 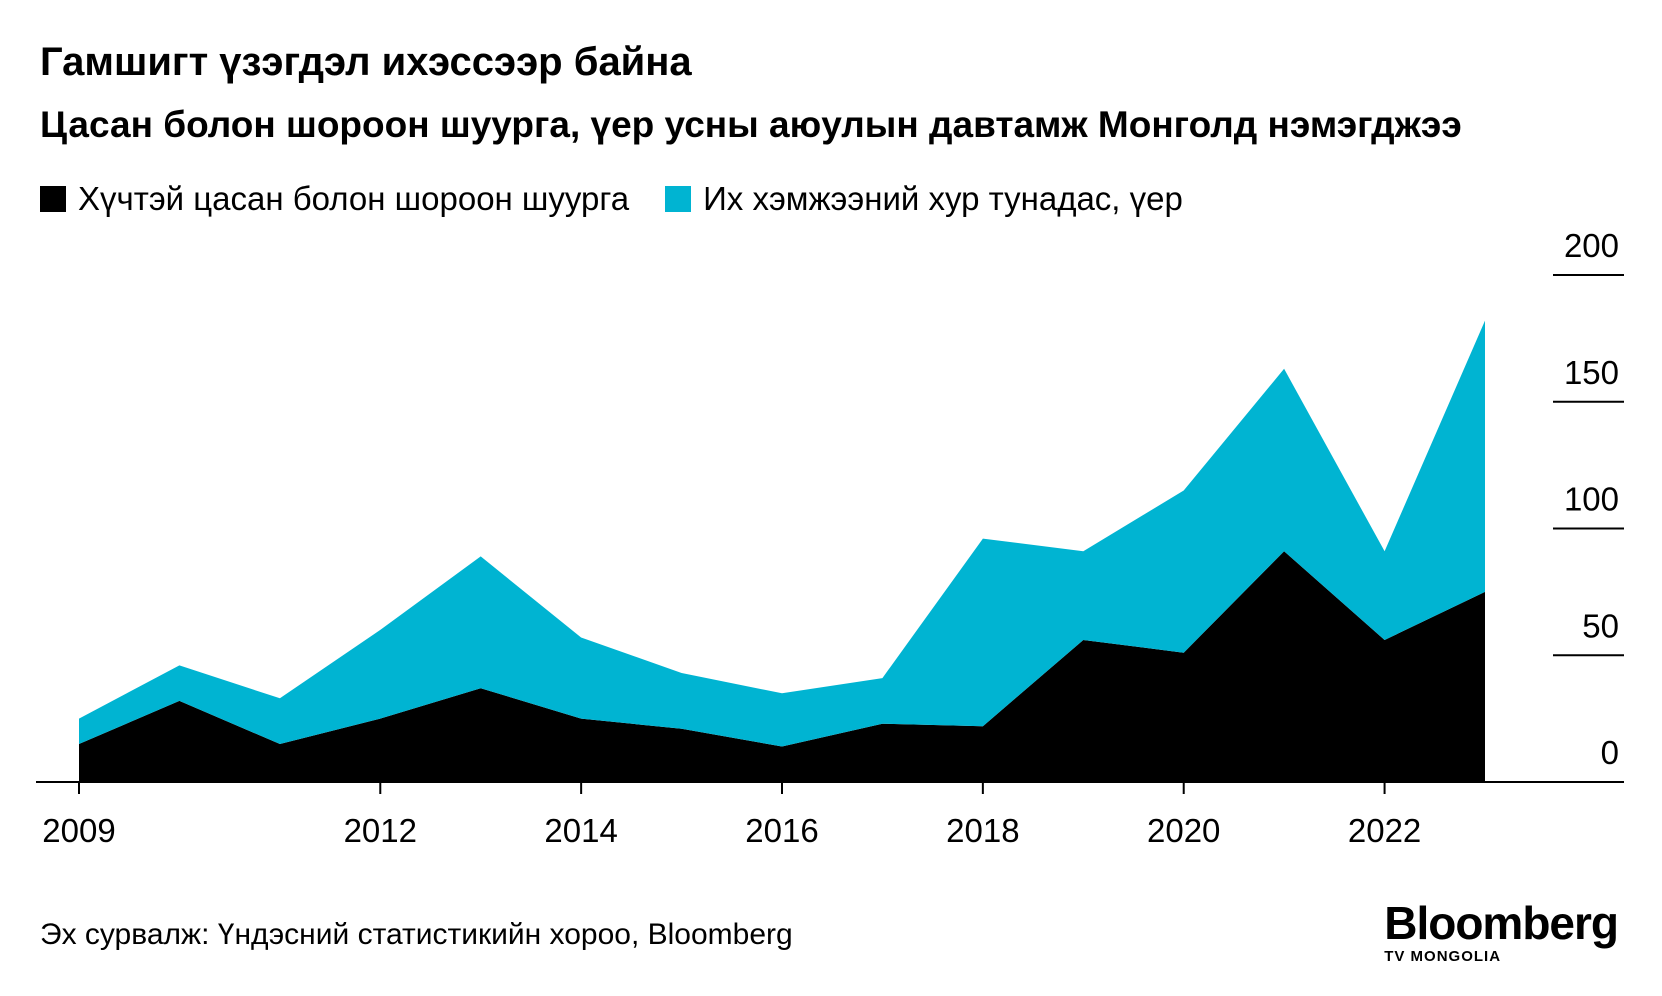 I want to click on legend-swatch-storms, so click(x=53, y=199).